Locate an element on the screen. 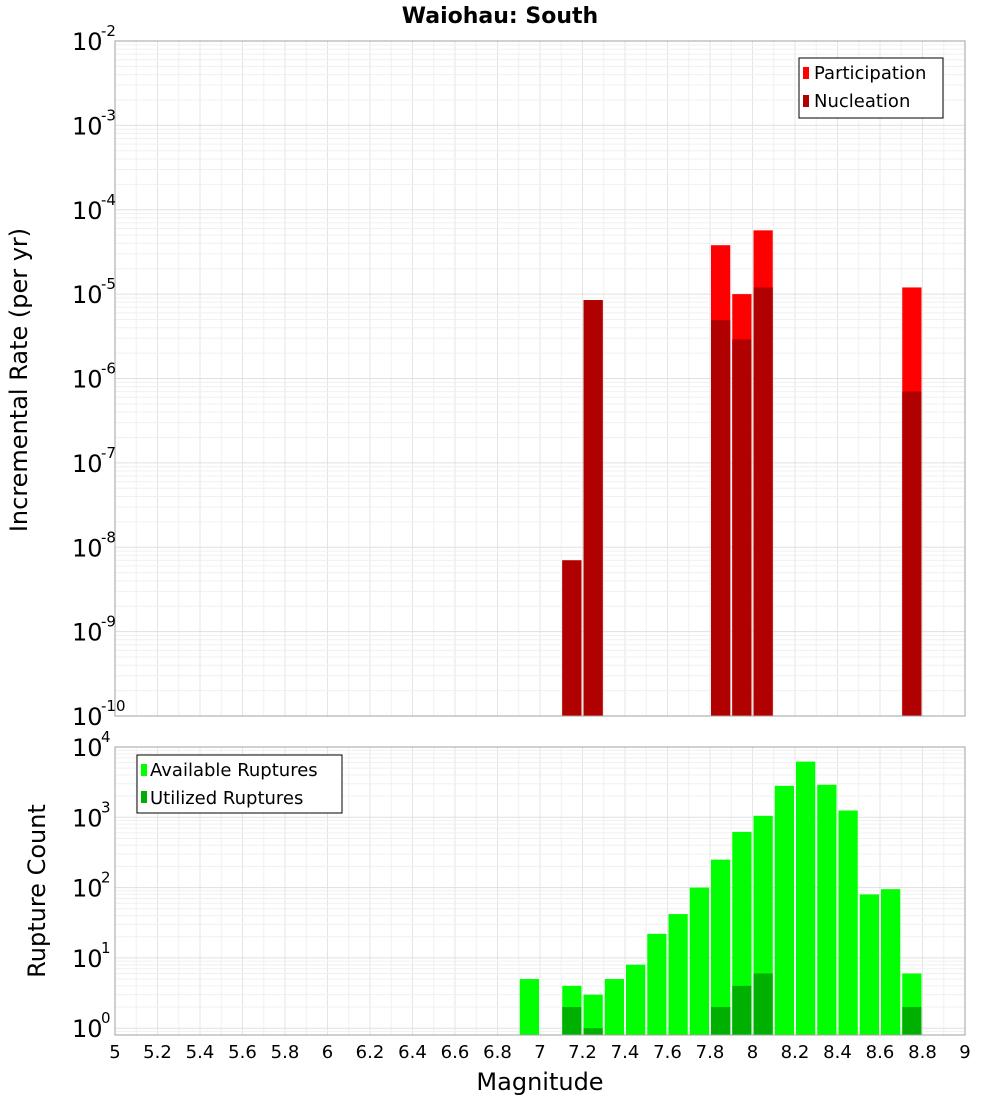  bottom-y-tick-exponent: 1 is located at coordinates (106, 948).